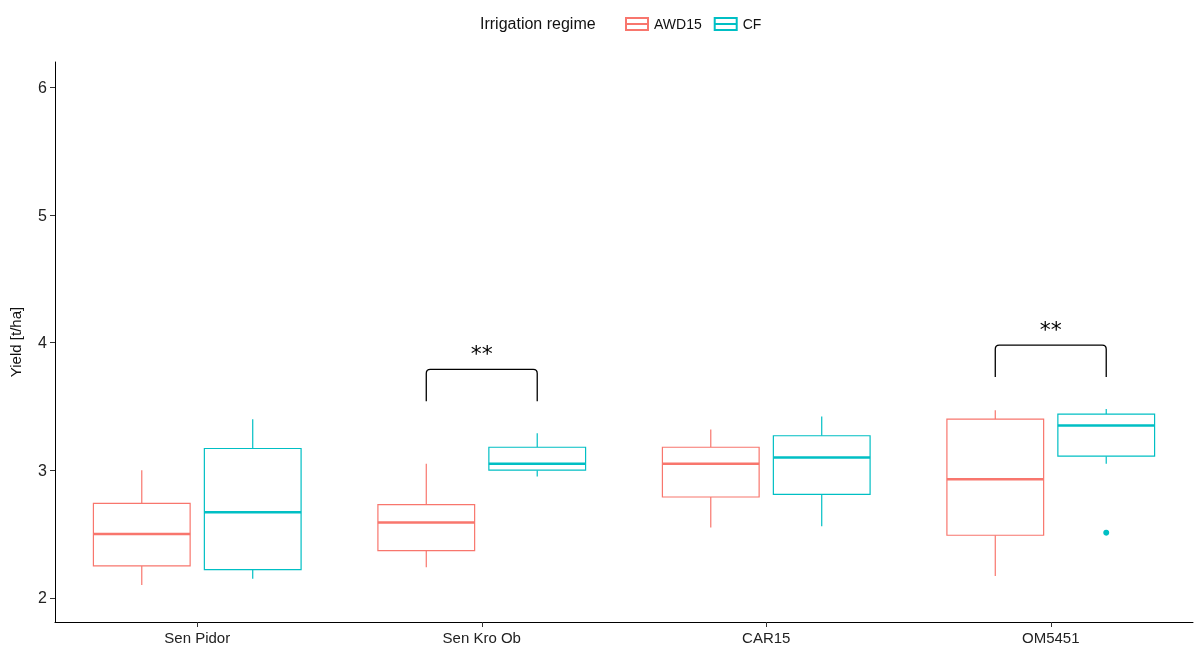  Describe the element at coordinates (538, 23) in the screenshot. I see `legend-title: Irrigation regime` at that location.